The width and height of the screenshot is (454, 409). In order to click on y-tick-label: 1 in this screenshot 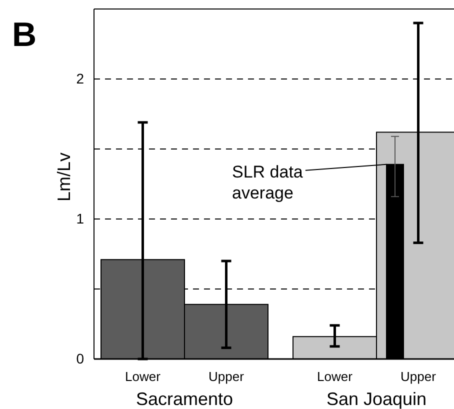, I will do `click(80, 218)`.